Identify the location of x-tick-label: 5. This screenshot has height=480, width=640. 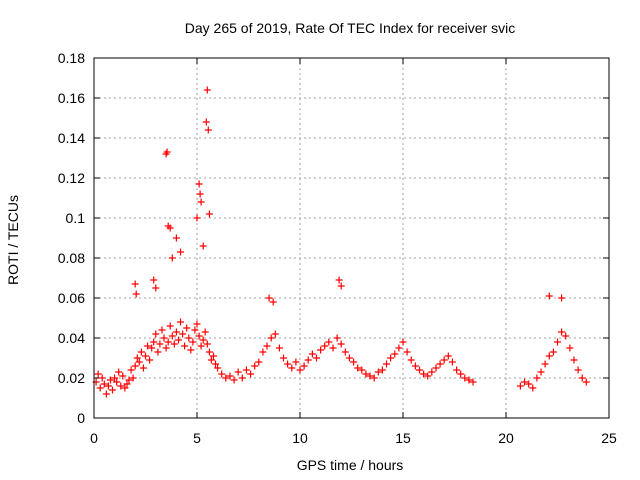
(197, 438).